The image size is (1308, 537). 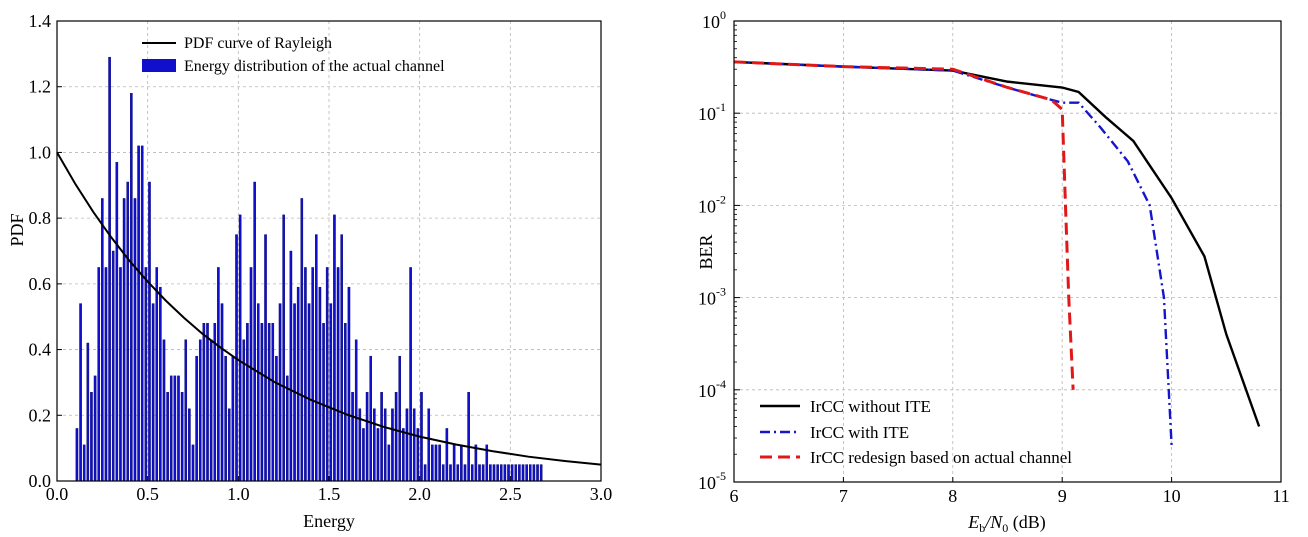 I want to click on left-x-axis-label: Energy, so click(x=329, y=521).